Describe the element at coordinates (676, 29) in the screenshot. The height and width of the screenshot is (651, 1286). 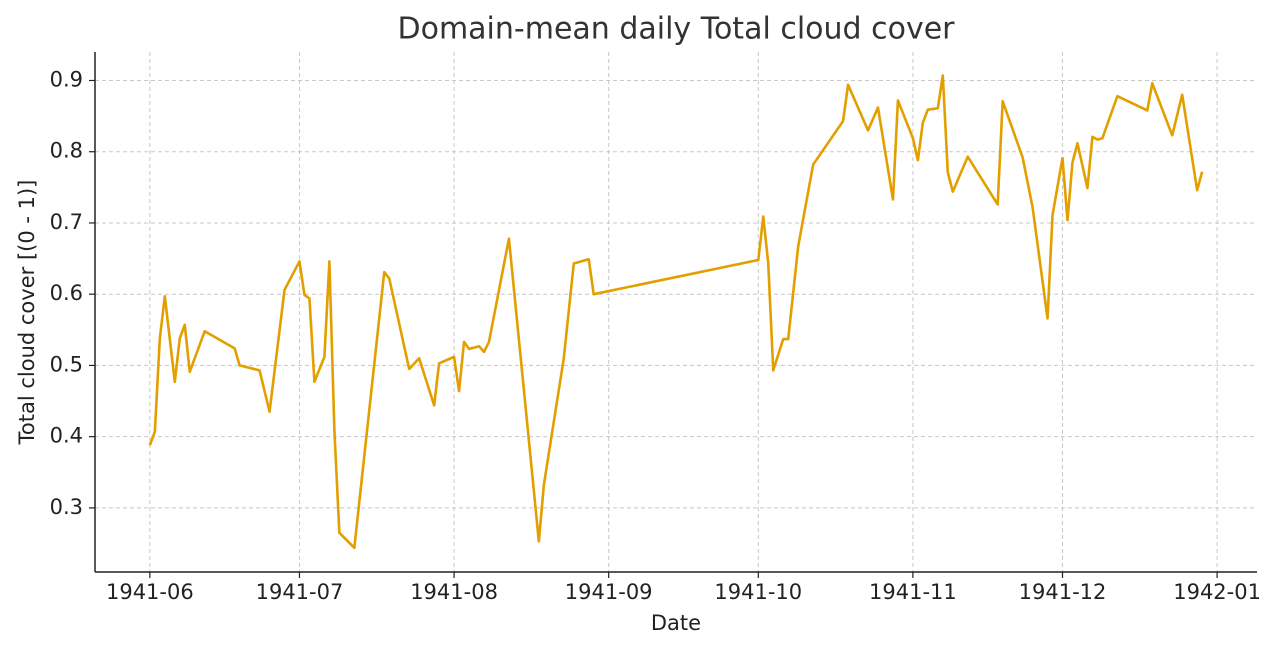
I see `chart-title: Domain-mean daily Total cloud cover` at that location.